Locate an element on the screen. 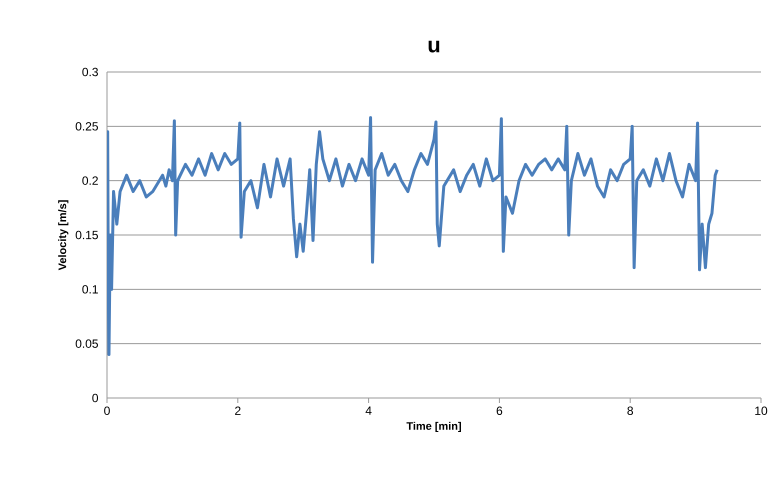 This screenshot has width=773, height=484. chart-title: u is located at coordinates (434, 46).